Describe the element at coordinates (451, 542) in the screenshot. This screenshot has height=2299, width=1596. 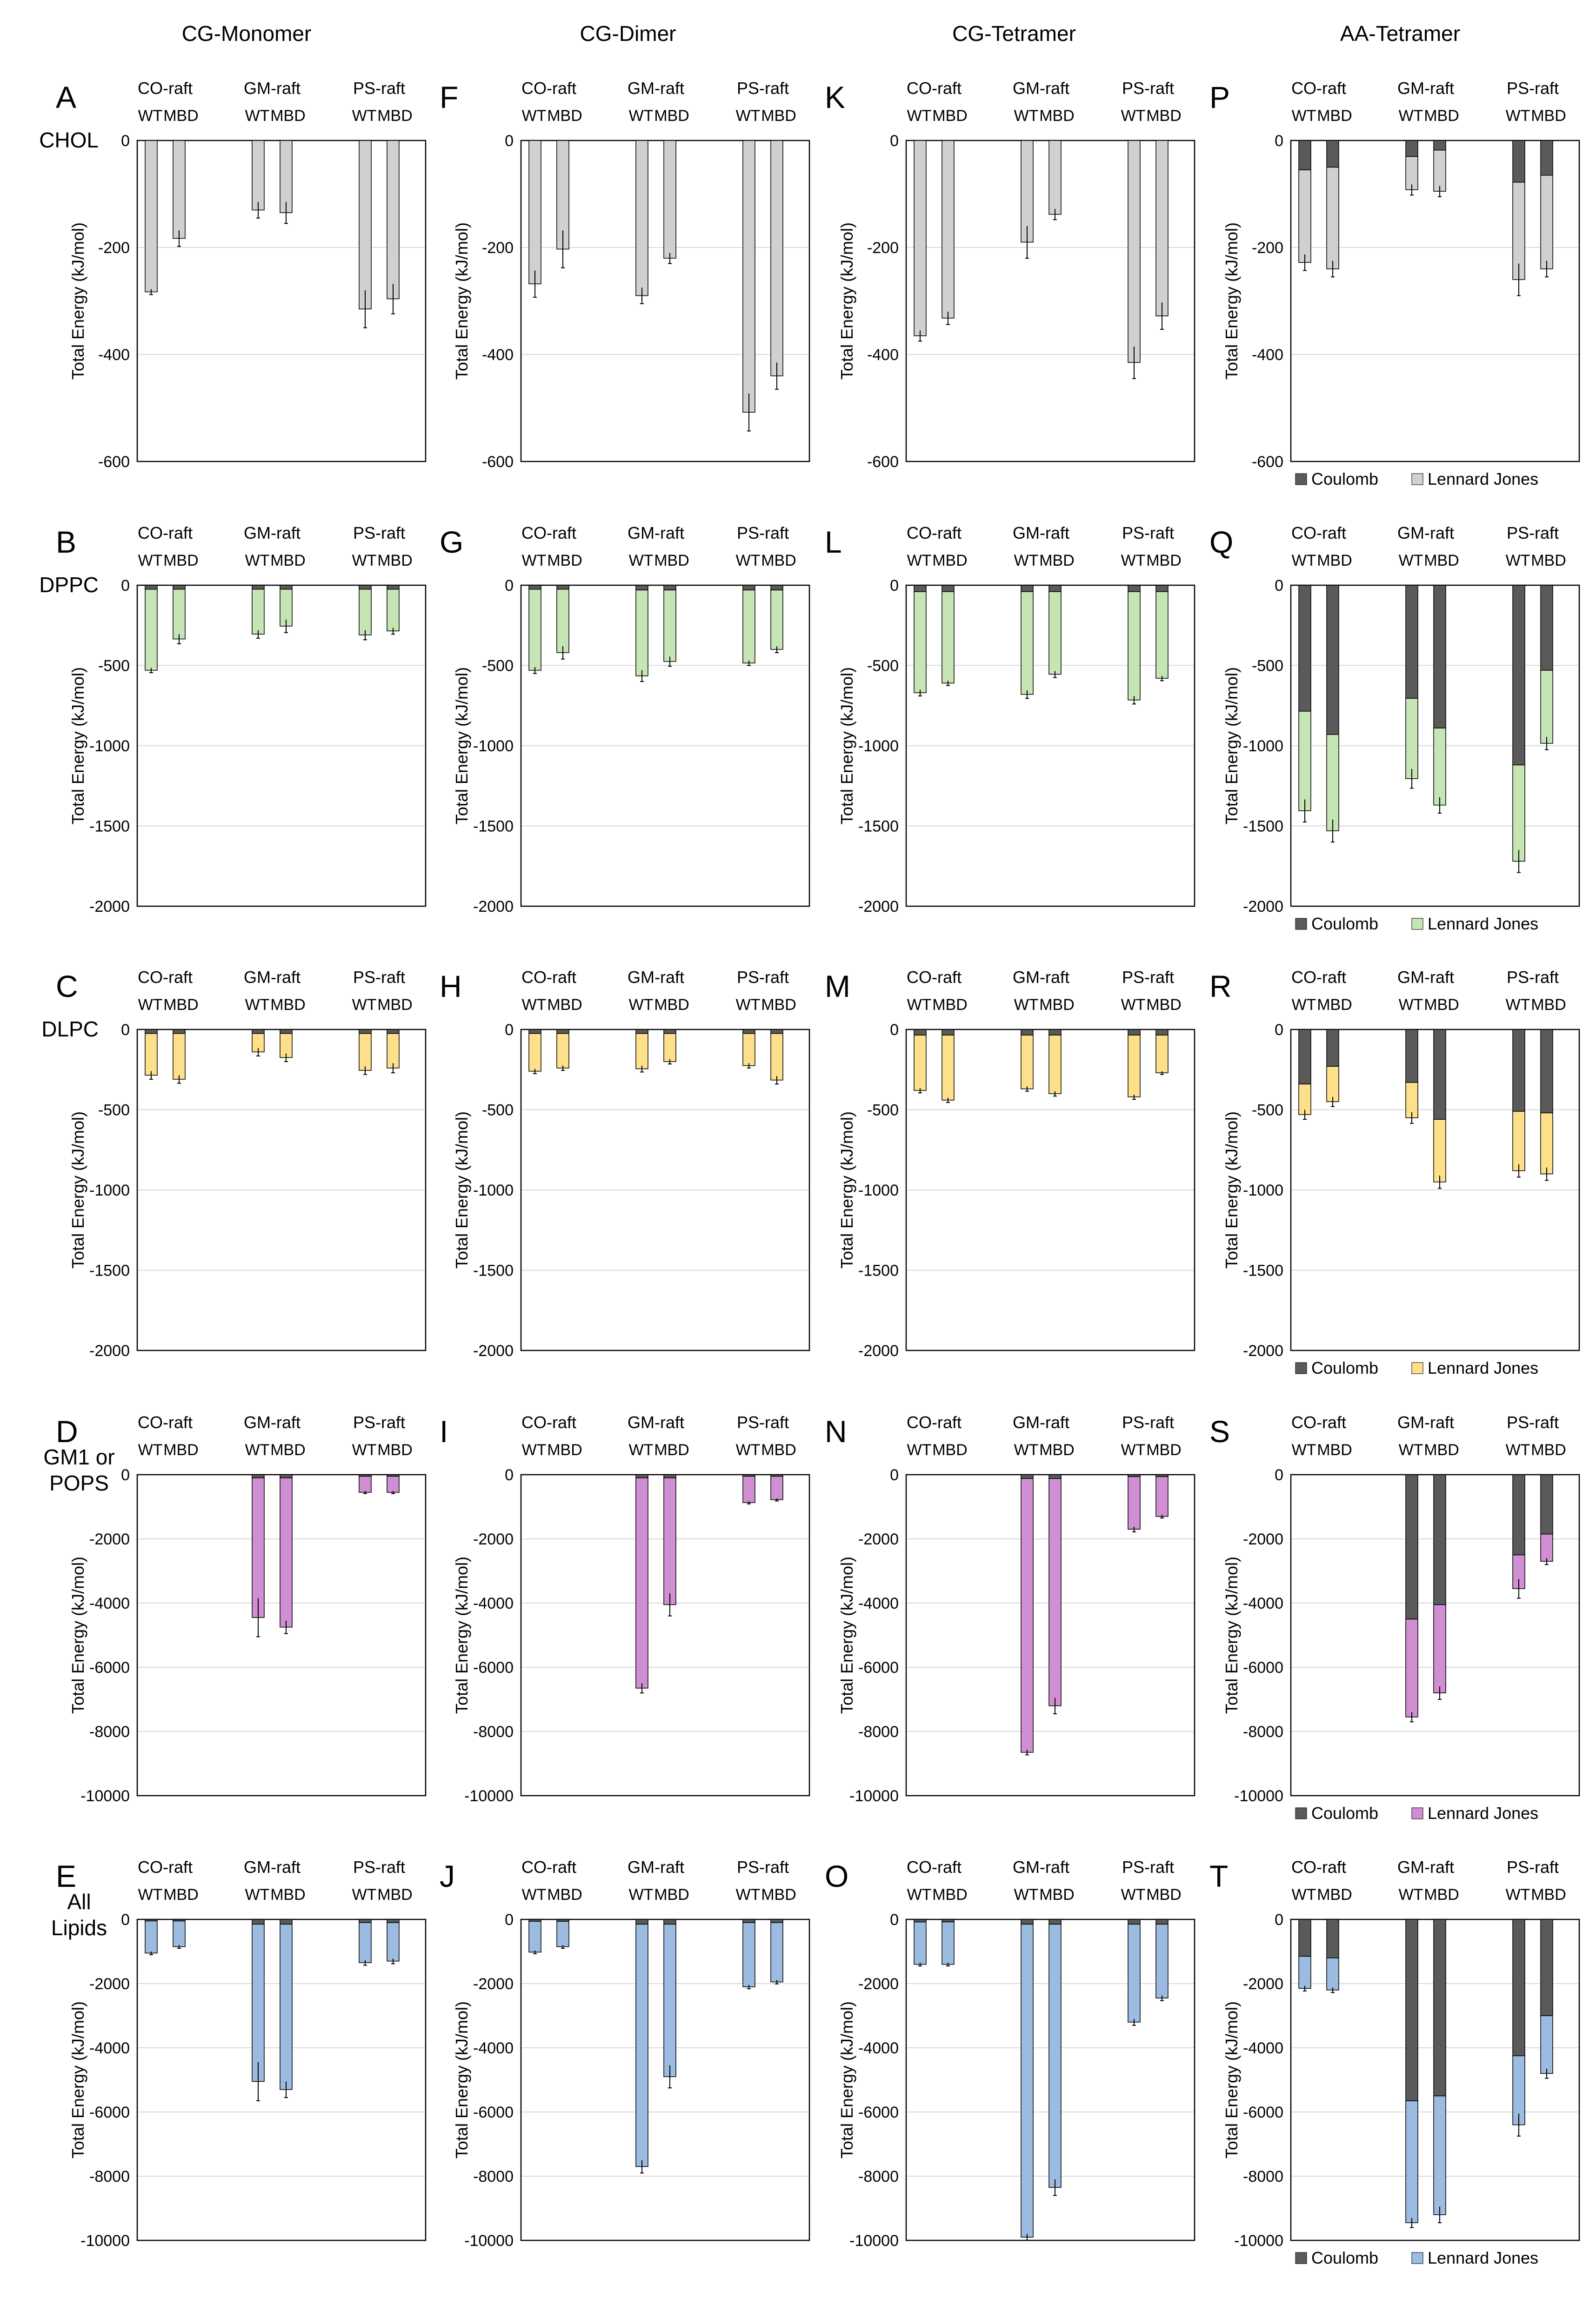
I see `panel-letter: G` at that location.